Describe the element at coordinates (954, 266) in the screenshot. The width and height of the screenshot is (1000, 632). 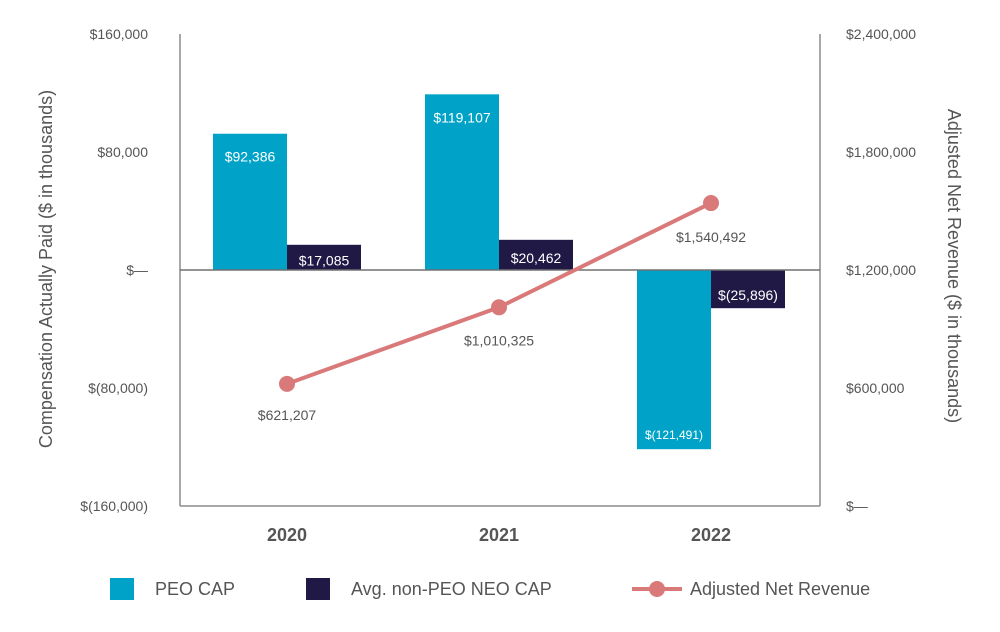
I see `right-axis-title: Adjusted Net Revenue ($ in thousands)` at that location.